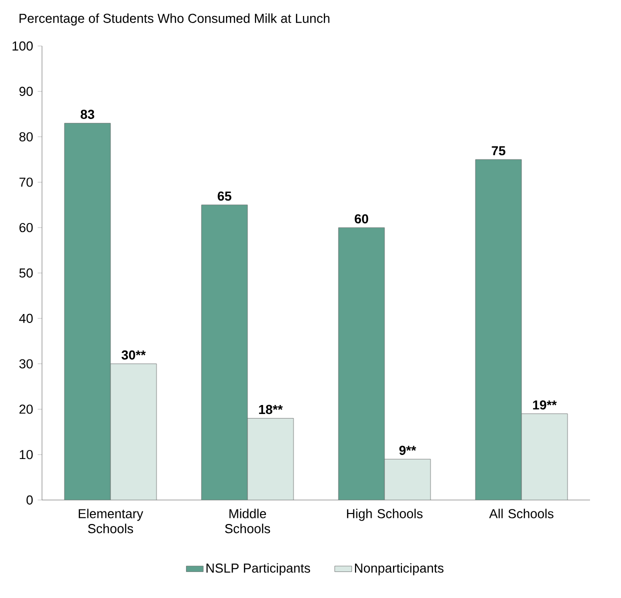 This screenshot has width=621, height=598. Describe the element at coordinates (26, 409) in the screenshot. I see `y-tick-label: 20` at that location.